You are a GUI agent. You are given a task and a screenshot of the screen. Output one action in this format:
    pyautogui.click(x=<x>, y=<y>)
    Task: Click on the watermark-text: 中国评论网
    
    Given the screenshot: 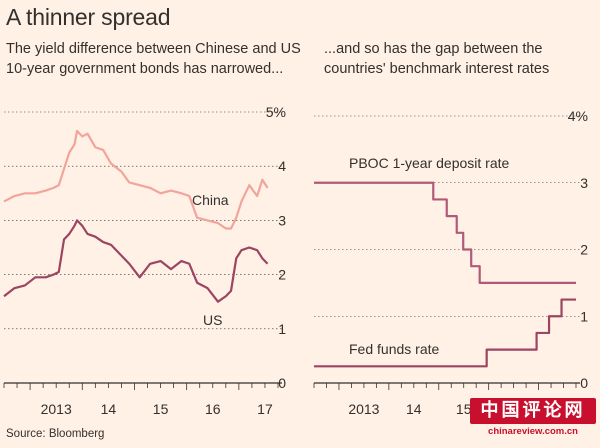 What is the action you would take?
    pyautogui.click(x=533, y=411)
    